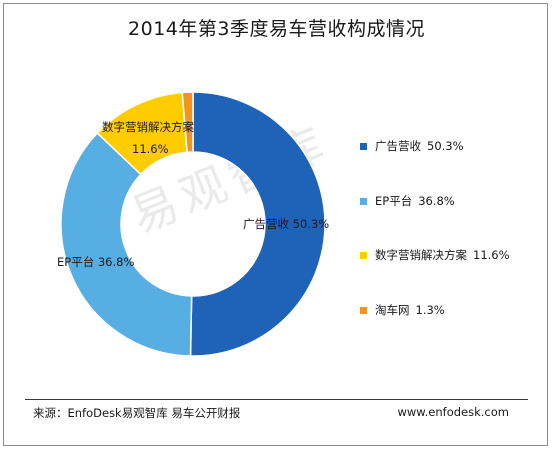 Image resolution: width=553 pixels, height=451 pixels. I want to click on legend-value: 1.3%, so click(430, 310).